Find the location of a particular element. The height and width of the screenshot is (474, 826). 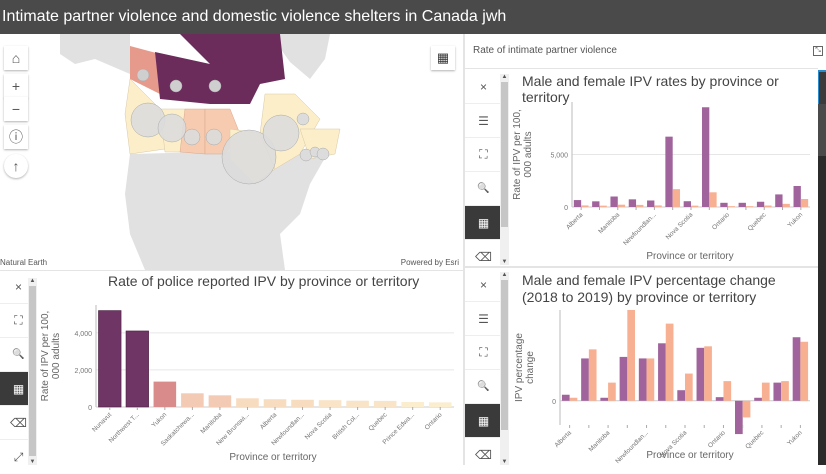

info-button: ⓘ is located at coordinates (16, 137).